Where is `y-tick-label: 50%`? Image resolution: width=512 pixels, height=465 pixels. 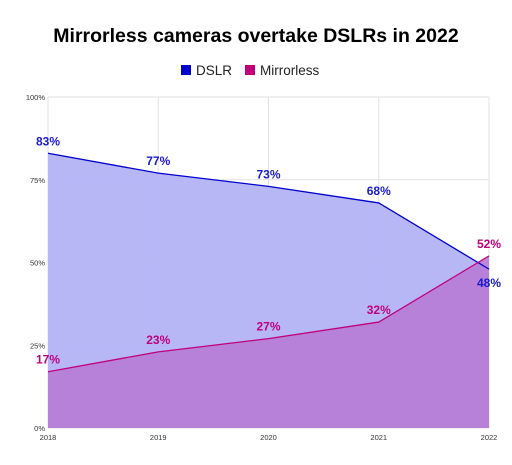 y-tick-label: 50% is located at coordinates (37, 263).